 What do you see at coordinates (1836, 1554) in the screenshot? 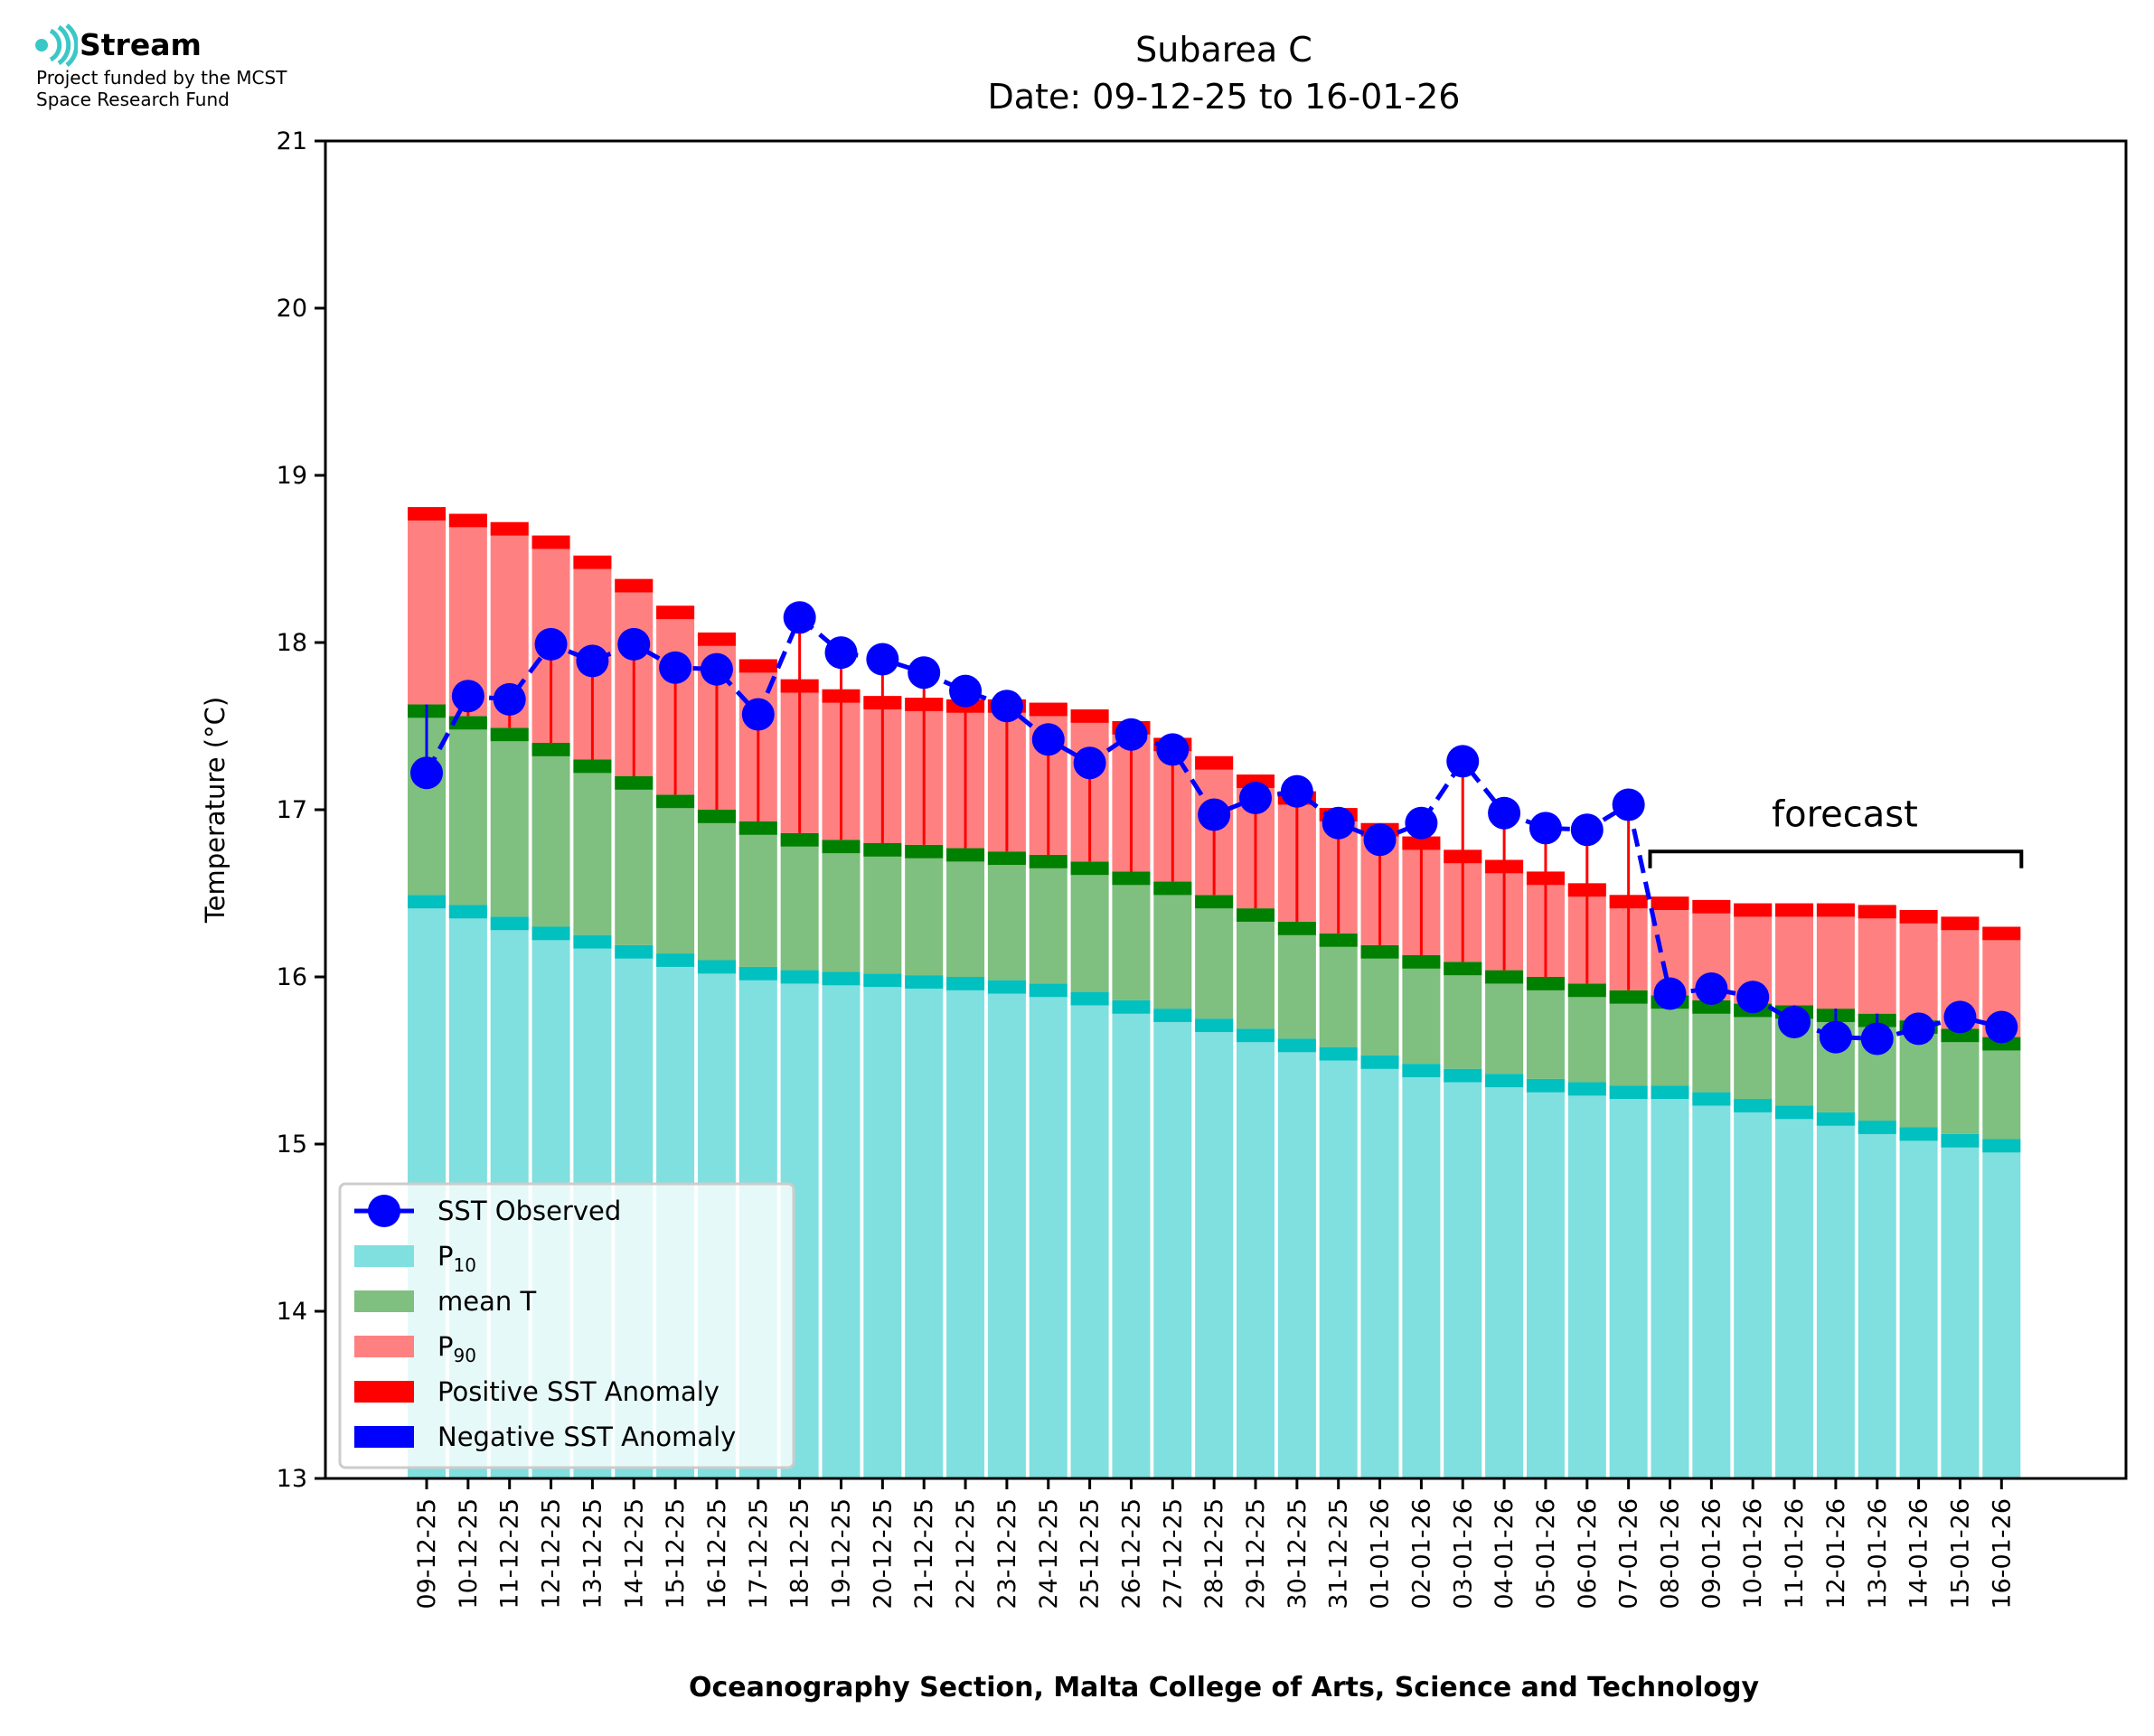
I see `x-tick-label: 12-01-26` at bounding box center [1836, 1554].